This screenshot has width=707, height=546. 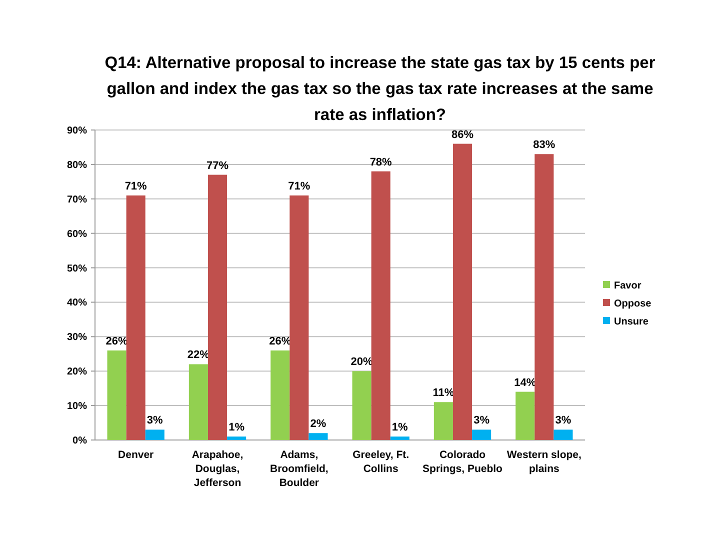 I want to click on x-tick-label: Adams, Broomfield, Boulder, so click(x=299, y=469).